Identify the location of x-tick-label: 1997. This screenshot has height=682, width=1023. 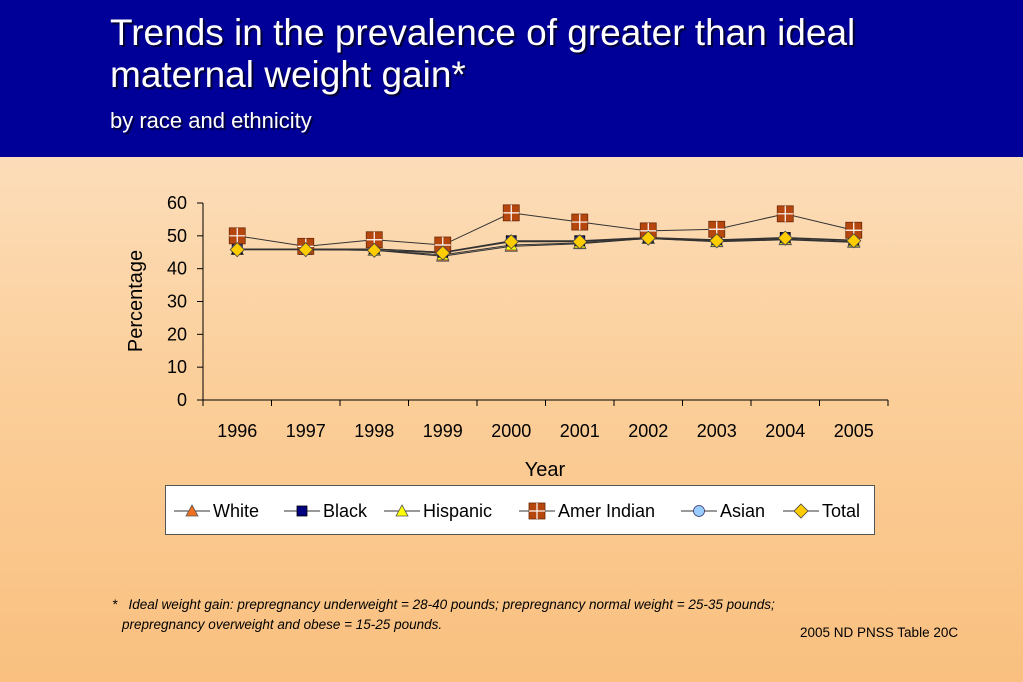
(306, 431).